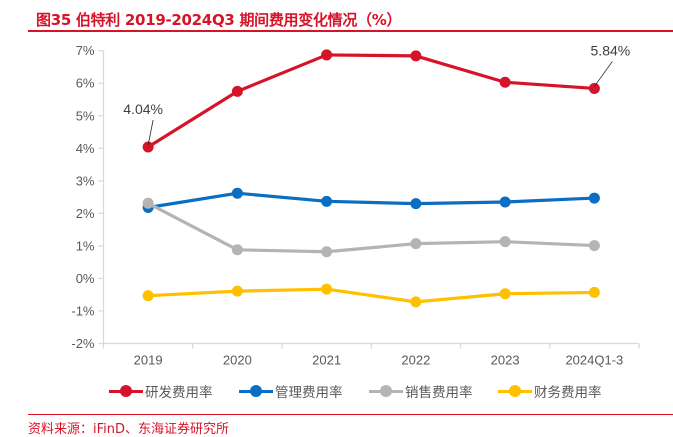  What do you see at coordinates (83, 343) in the screenshot?
I see `y-tick-label: -2%` at bounding box center [83, 343].